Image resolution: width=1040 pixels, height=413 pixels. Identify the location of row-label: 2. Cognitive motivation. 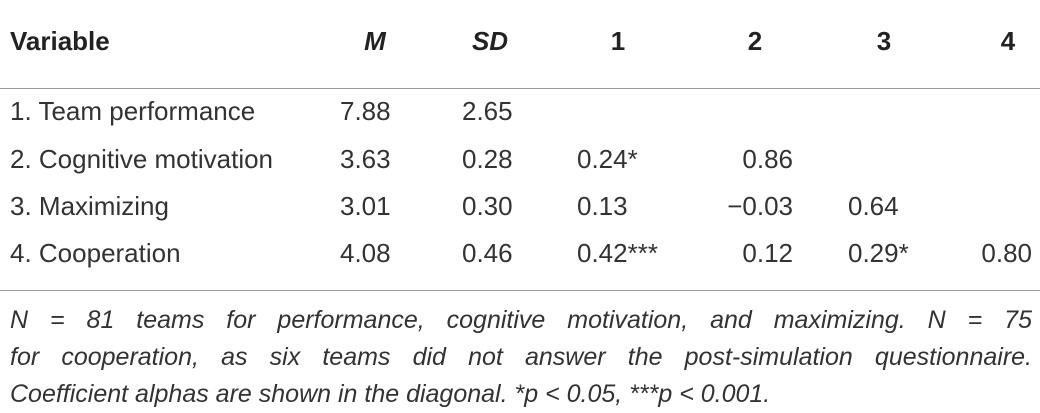
(142, 159).